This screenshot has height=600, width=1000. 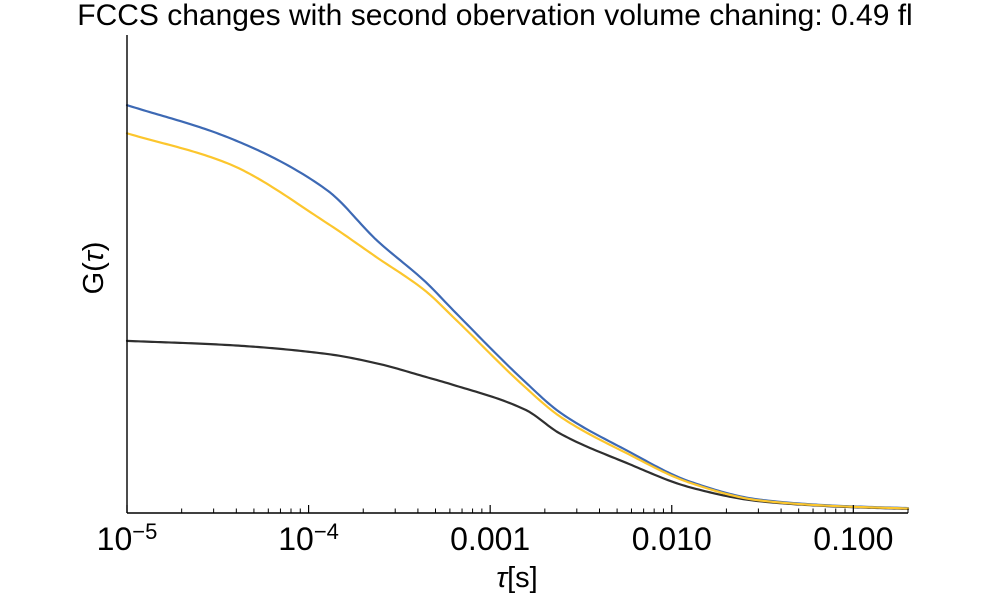 What do you see at coordinates (94, 255) in the screenshot?
I see `y-axis-label-symbol: τ` at bounding box center [94, 255].